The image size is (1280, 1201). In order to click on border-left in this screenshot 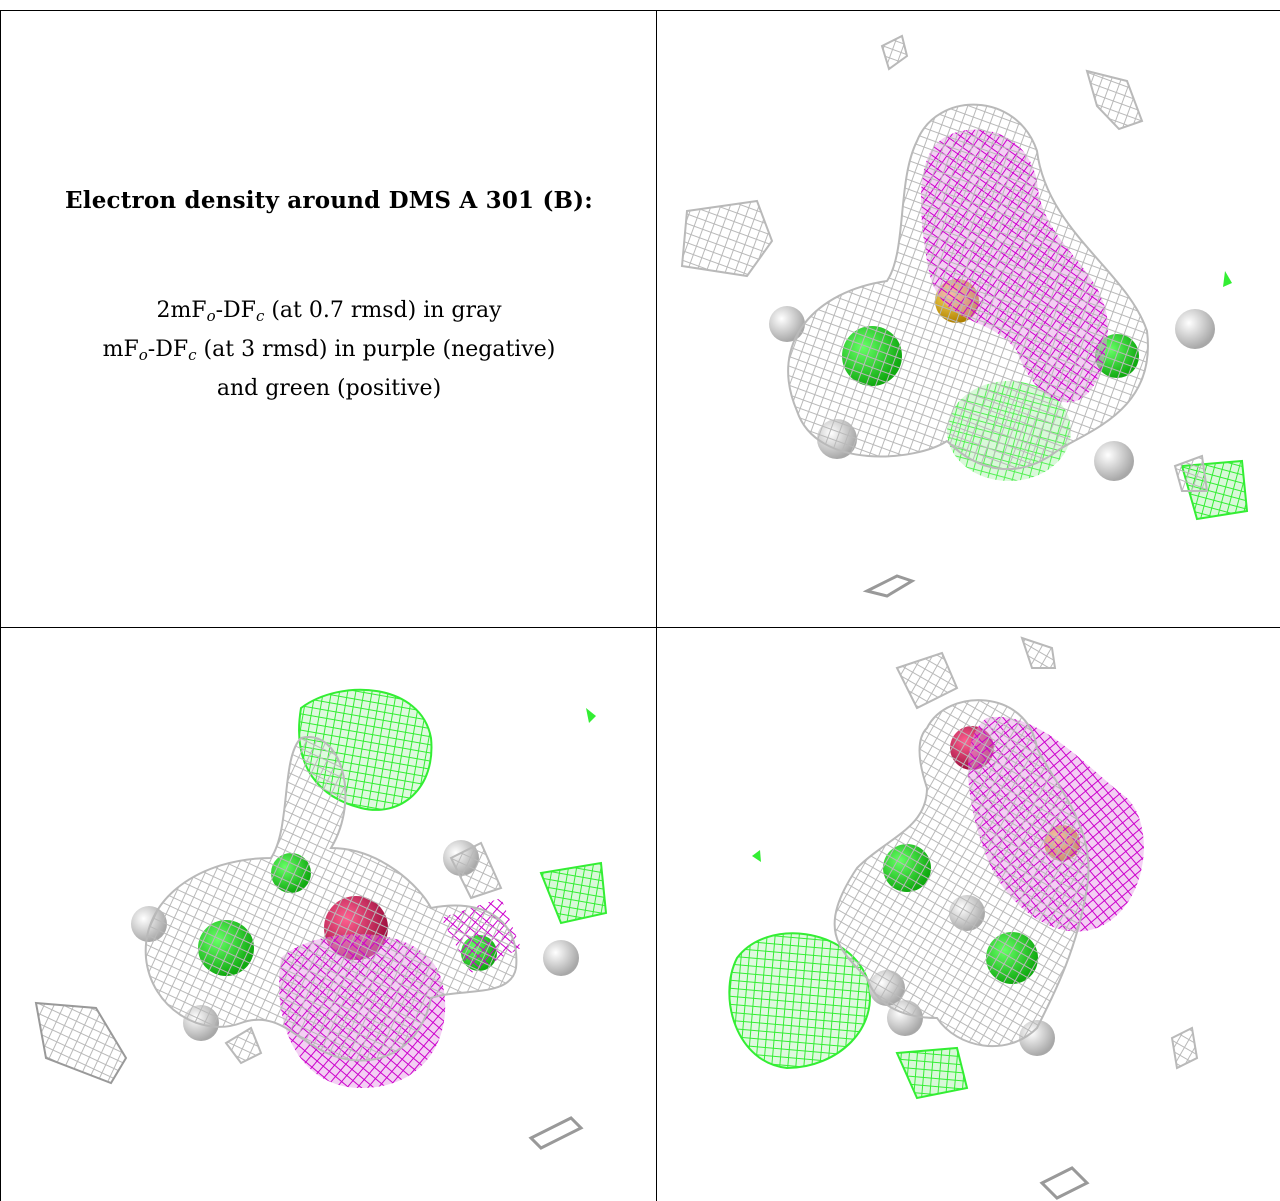, I will do `click(0, 605)`.